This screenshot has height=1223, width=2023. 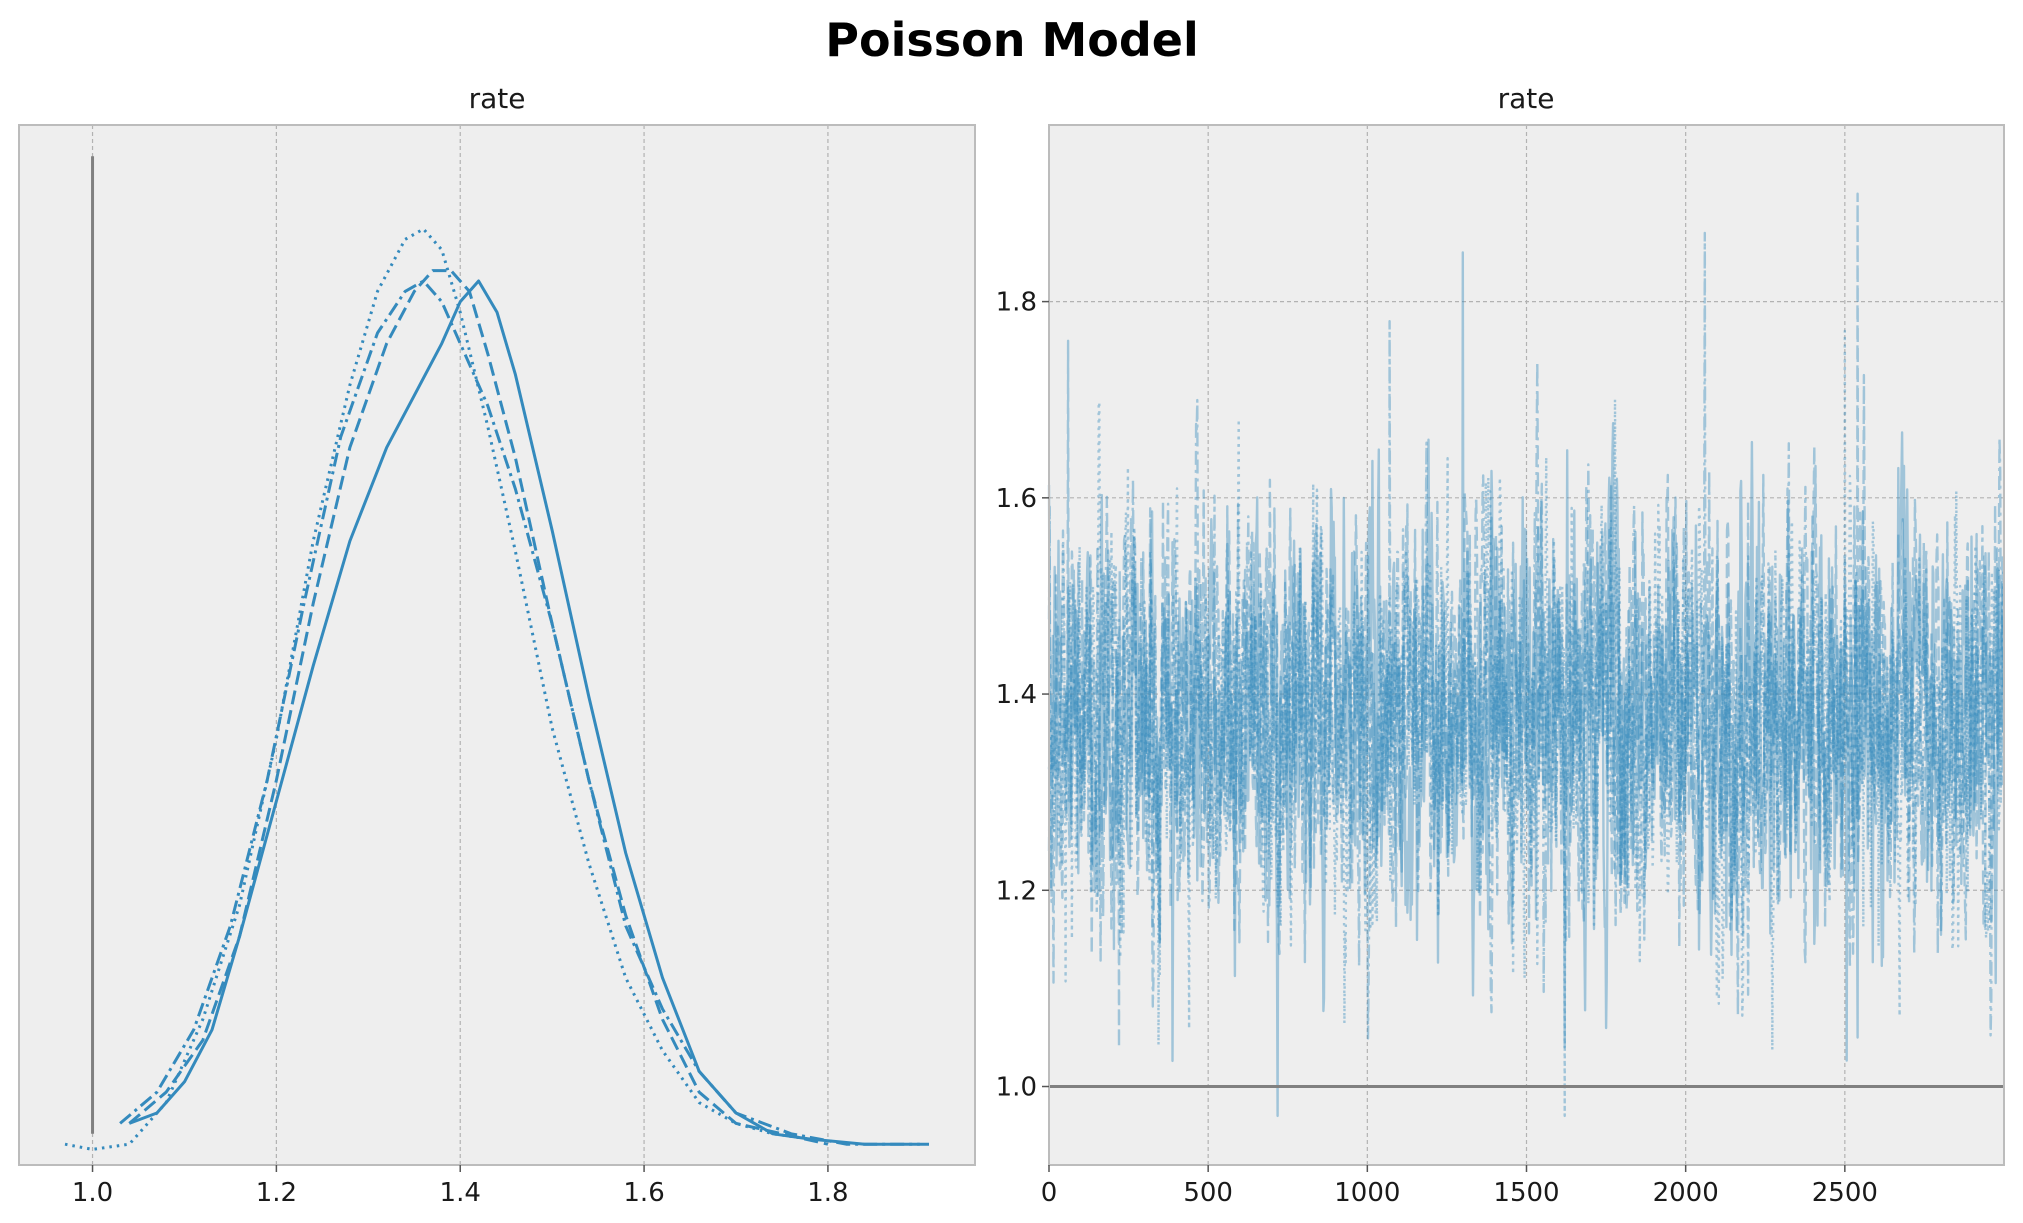 I want to click on density-x-tick-label: 1.4, so click(x=460, y=1193).